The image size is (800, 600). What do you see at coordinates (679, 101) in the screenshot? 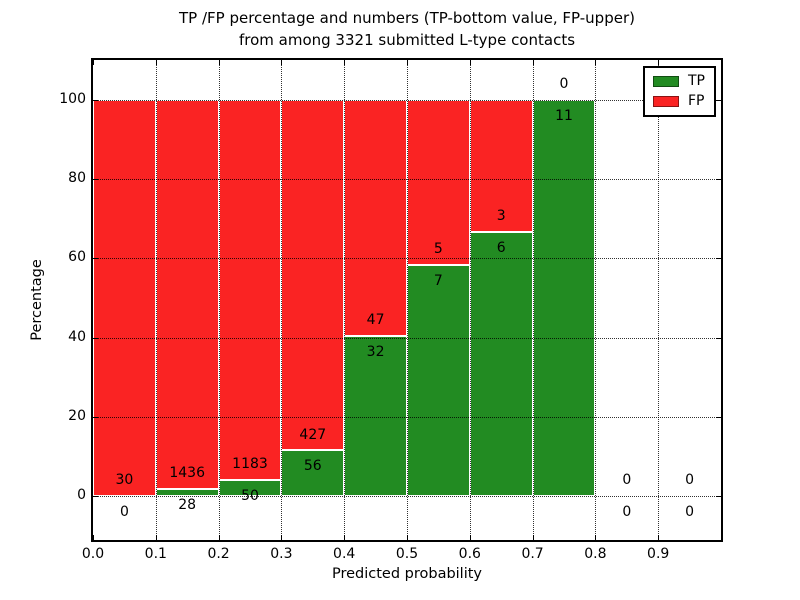
I see `legend-item-fp: FP` at bounding box center [679, 101].